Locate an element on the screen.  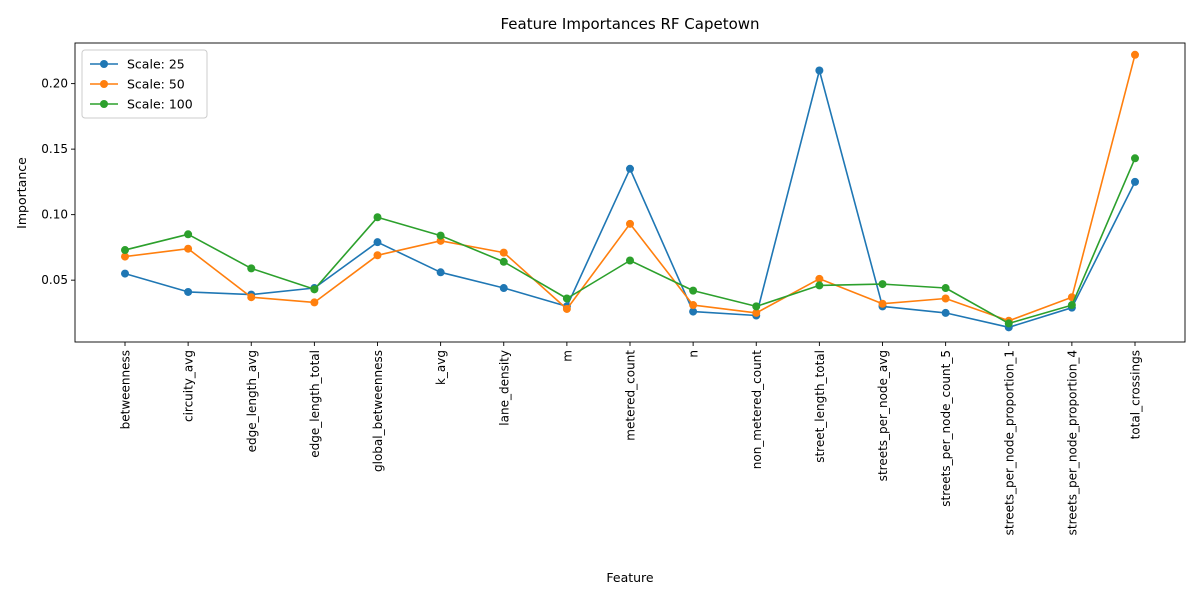
x-tick-label: streets_per_node_count_5 is located at coordinates (946, 428).